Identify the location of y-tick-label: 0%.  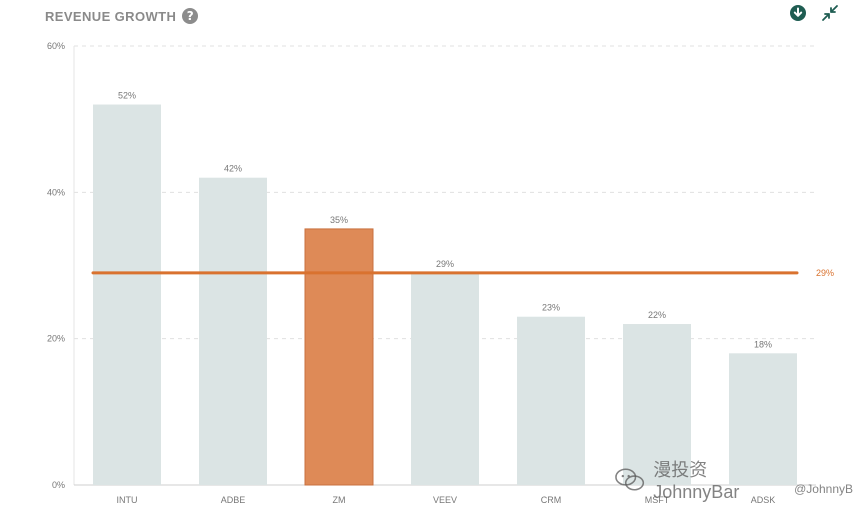
(58, 485).